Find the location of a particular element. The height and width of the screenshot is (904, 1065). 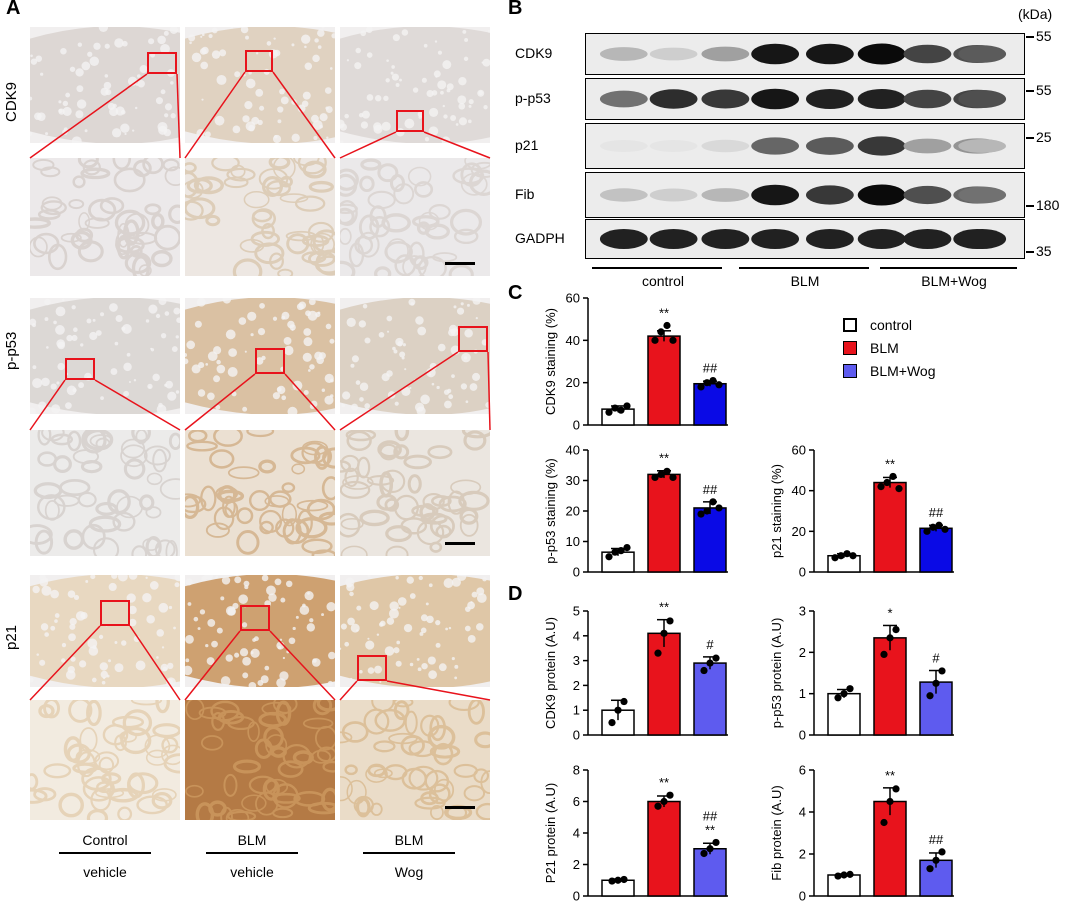

legend-item-control: control is located at coordinates (889, 325).